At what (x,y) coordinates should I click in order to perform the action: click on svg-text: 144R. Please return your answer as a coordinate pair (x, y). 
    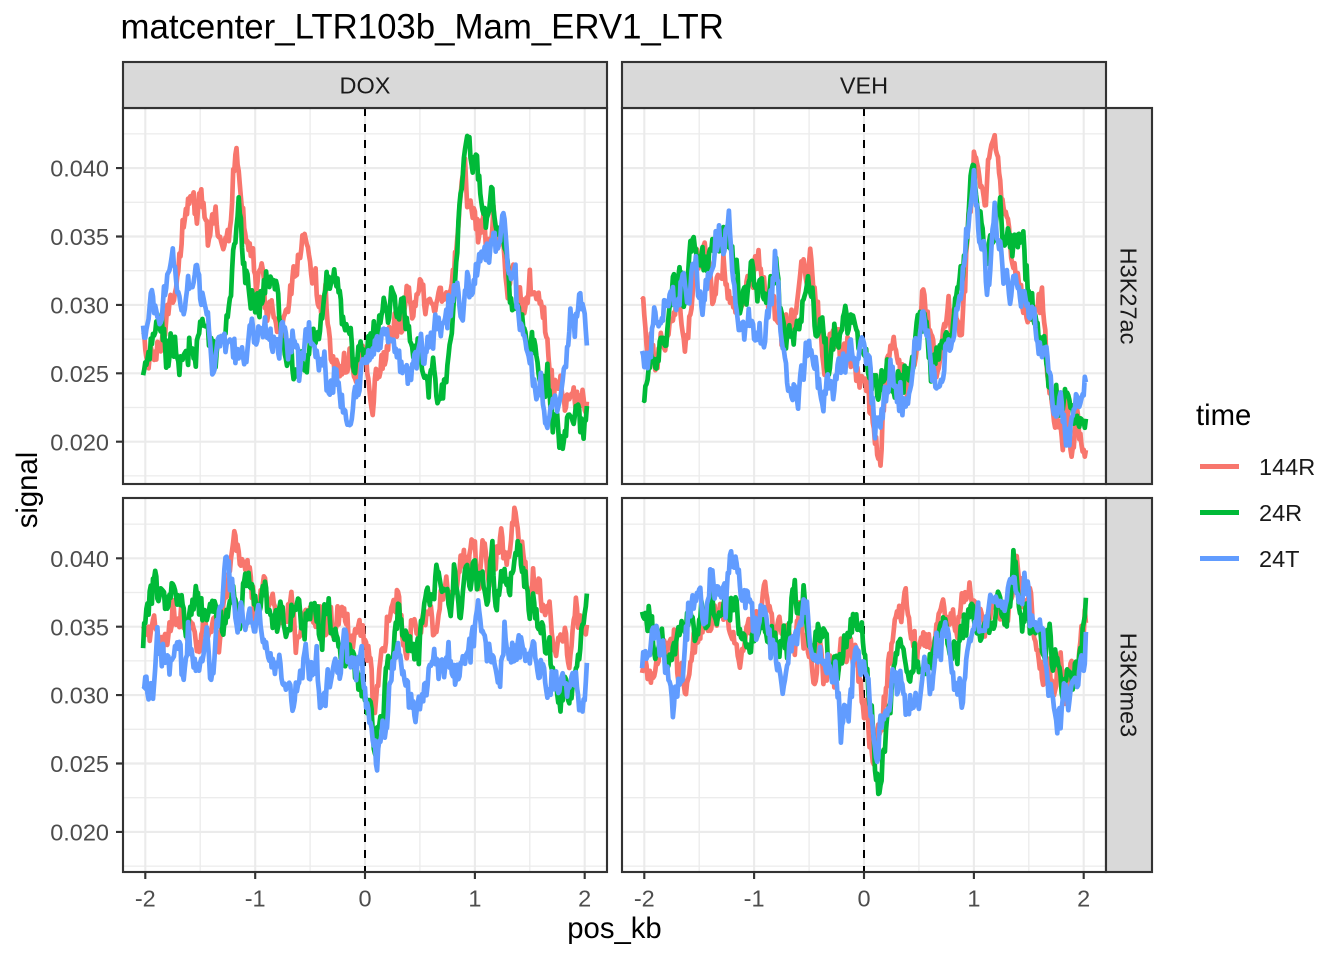
    Looking at the image, I should click on (1287, 467).